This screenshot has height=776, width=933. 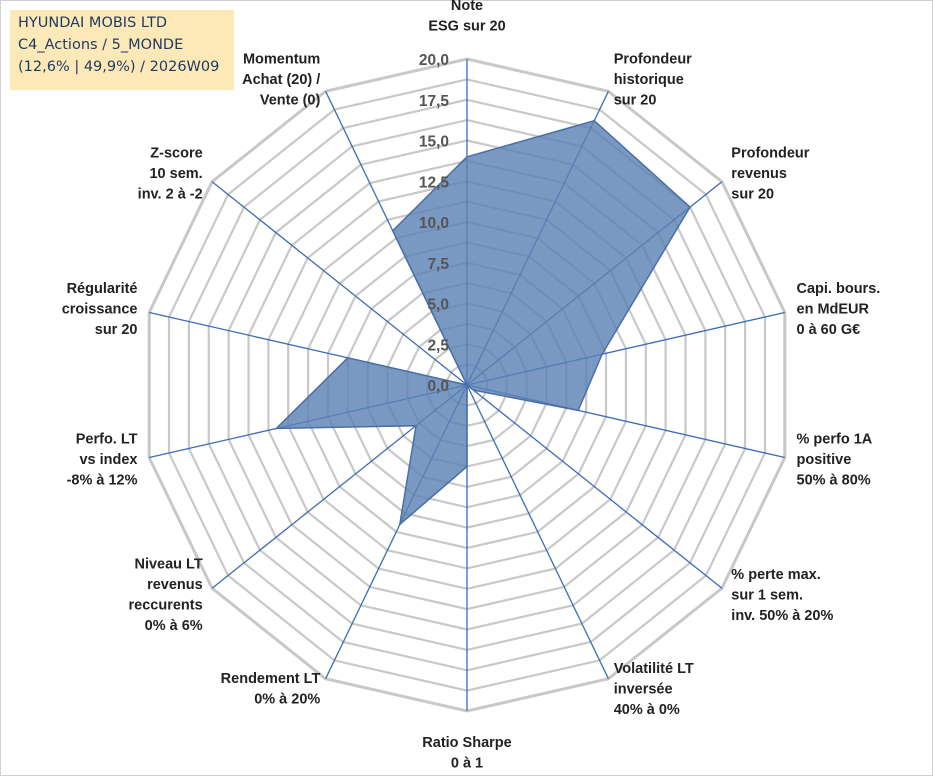 I want to click on category-label-line: Achat (20) /, so click(x=281, y=80).